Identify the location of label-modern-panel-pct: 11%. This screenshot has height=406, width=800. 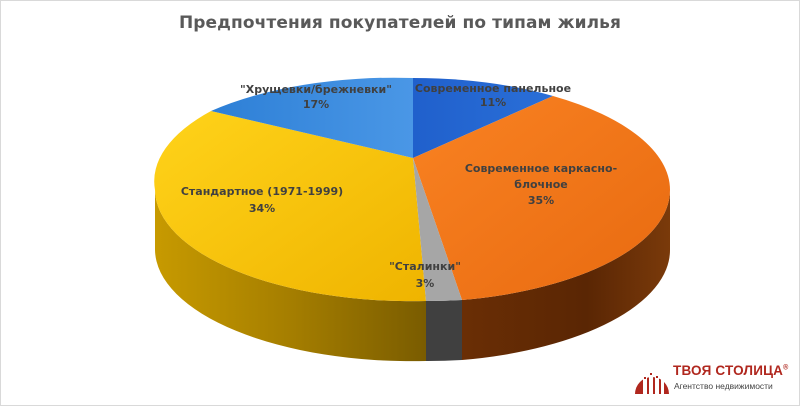
(493, 102).